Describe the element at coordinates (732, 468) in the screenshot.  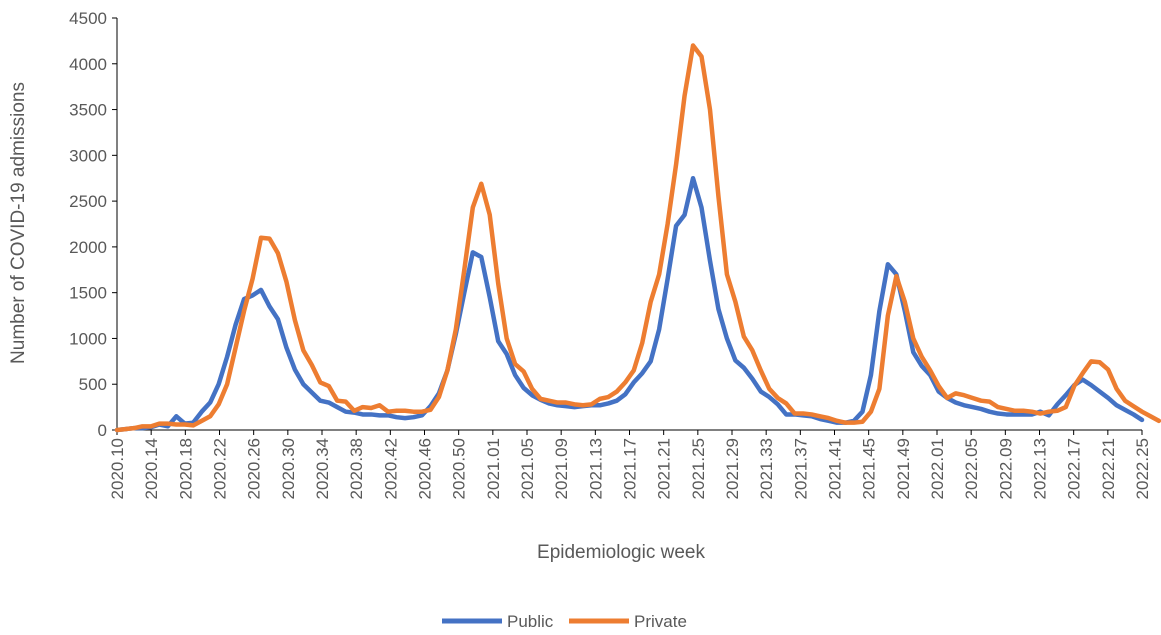
I see `x-tick-label: 2021.29` at that location.